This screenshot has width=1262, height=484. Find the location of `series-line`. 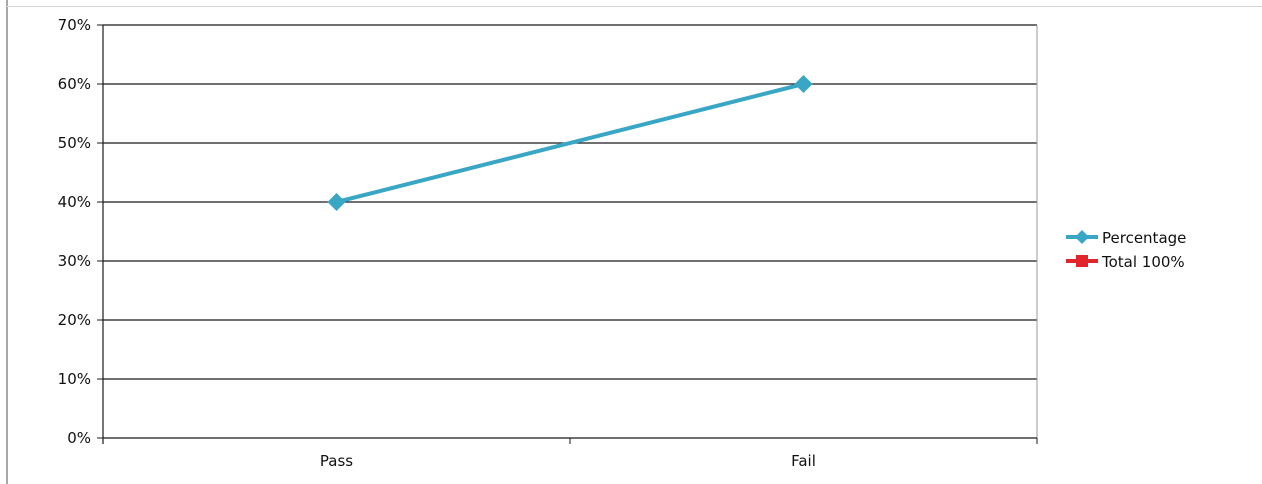

series-line is located at coordinates (570, 143).